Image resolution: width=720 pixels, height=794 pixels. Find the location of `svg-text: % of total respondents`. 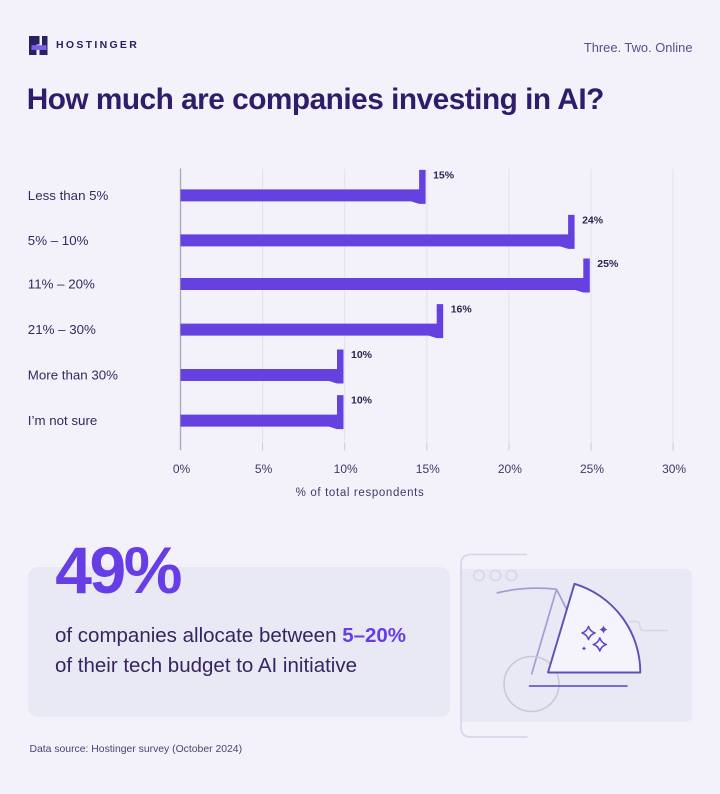

svg-text: % of total respondents is located at coordinates (360, 493).